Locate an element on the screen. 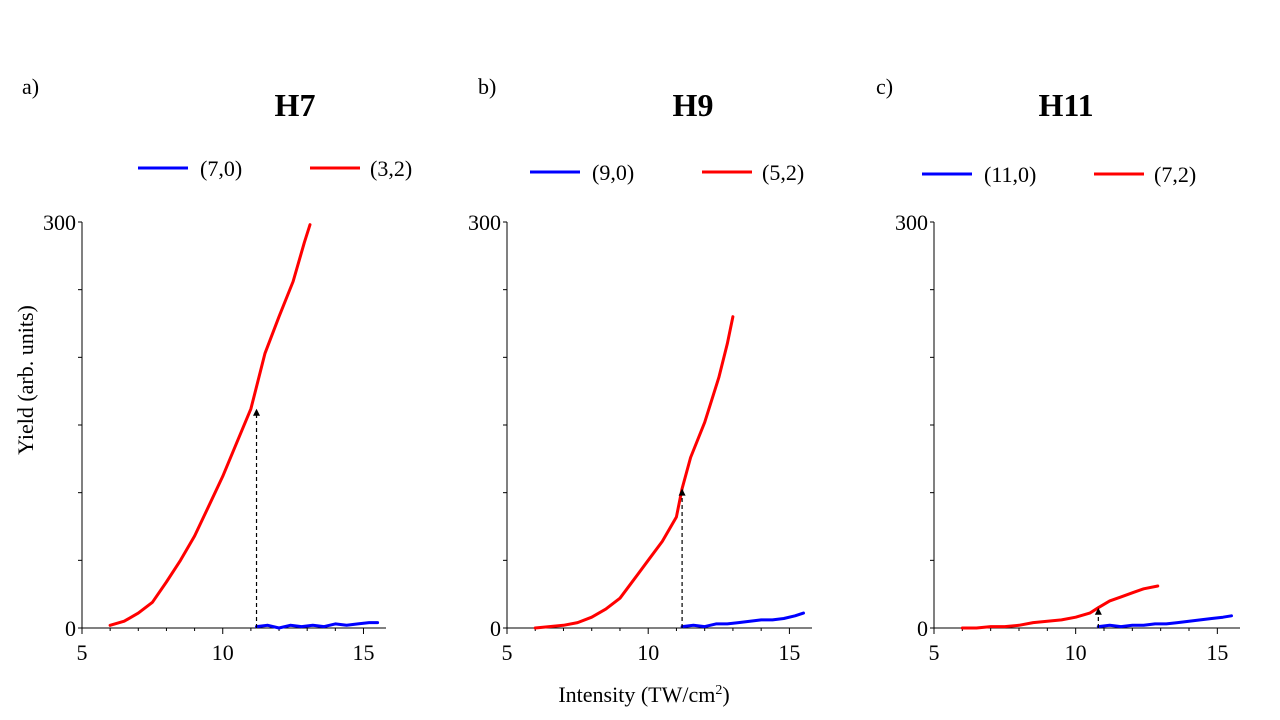 The image size is (1280, 720). x-axis-title-end: ) is located at coordinates (725, 694).